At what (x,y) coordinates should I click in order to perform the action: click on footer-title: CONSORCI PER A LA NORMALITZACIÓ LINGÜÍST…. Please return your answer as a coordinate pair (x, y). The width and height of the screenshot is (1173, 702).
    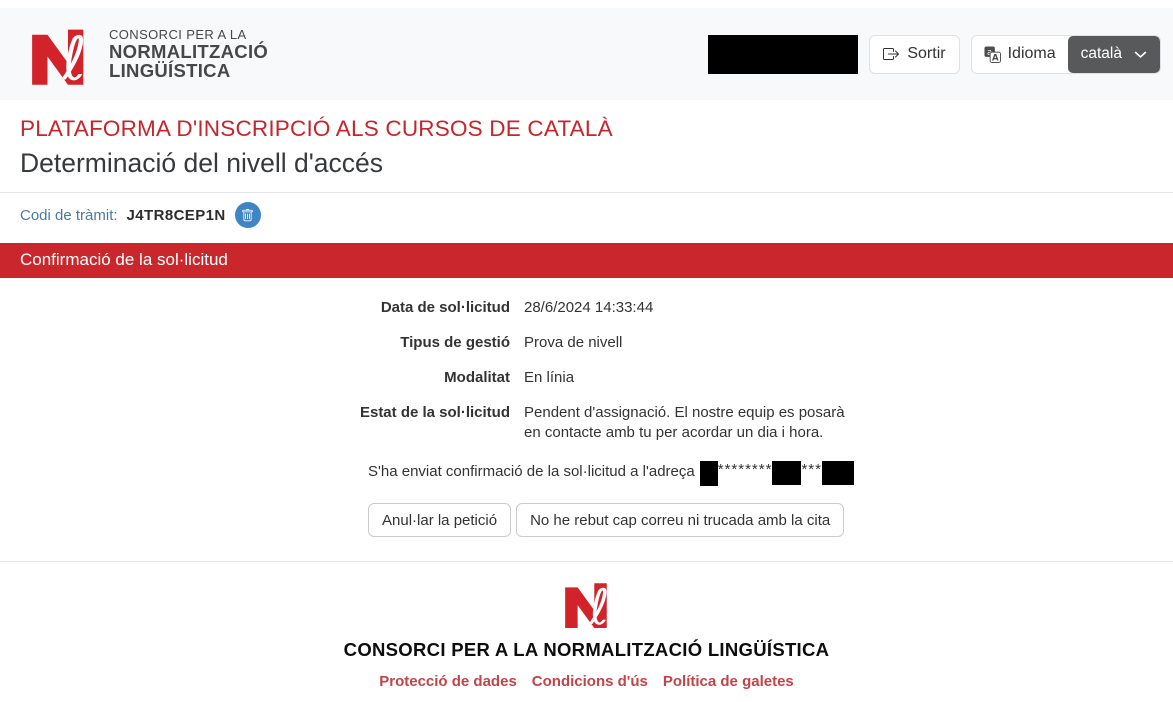
    Looking at the image, I should click on (586, 649).